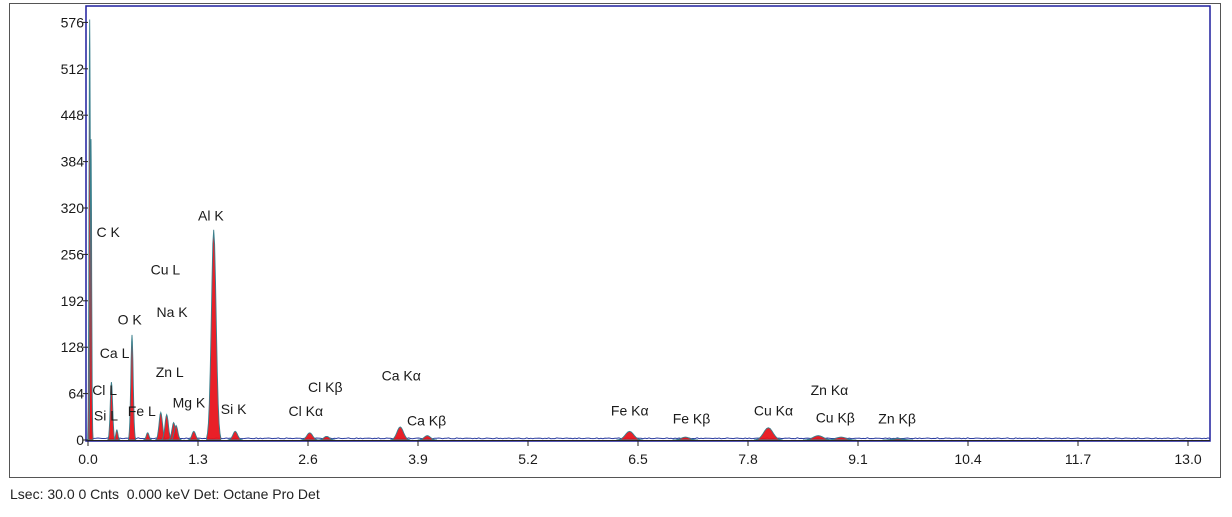  I want to click on x-tick-label: 7.8, so click(748, 459).